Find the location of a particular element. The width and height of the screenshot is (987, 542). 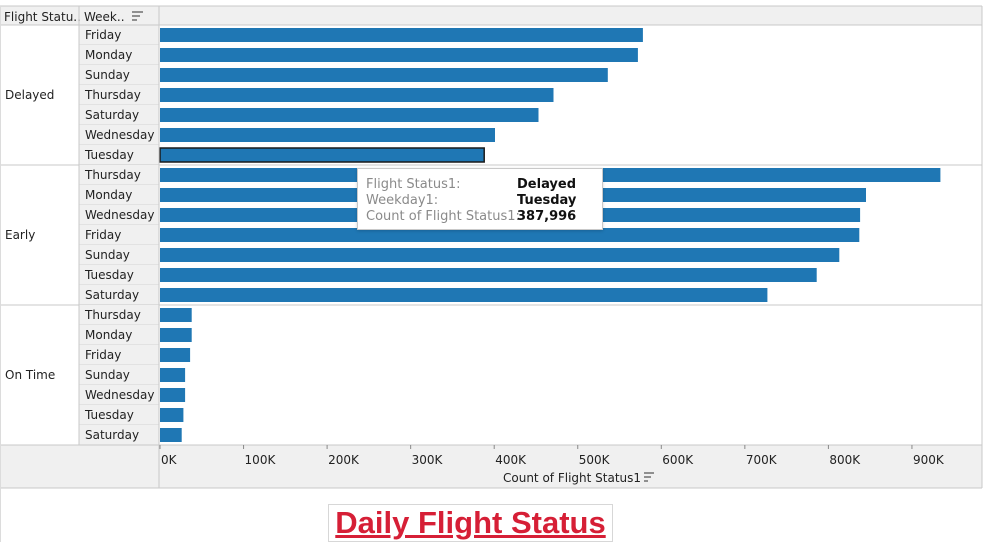

column-header-flight-status: Flight Statu.. is located at coordinates (42, 17).